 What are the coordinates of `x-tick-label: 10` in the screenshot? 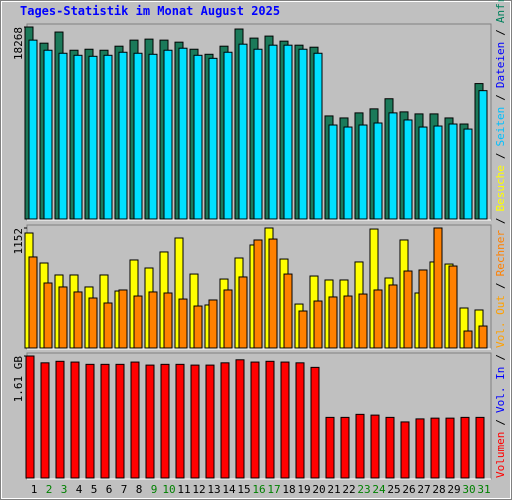 It's located at (168, 489).